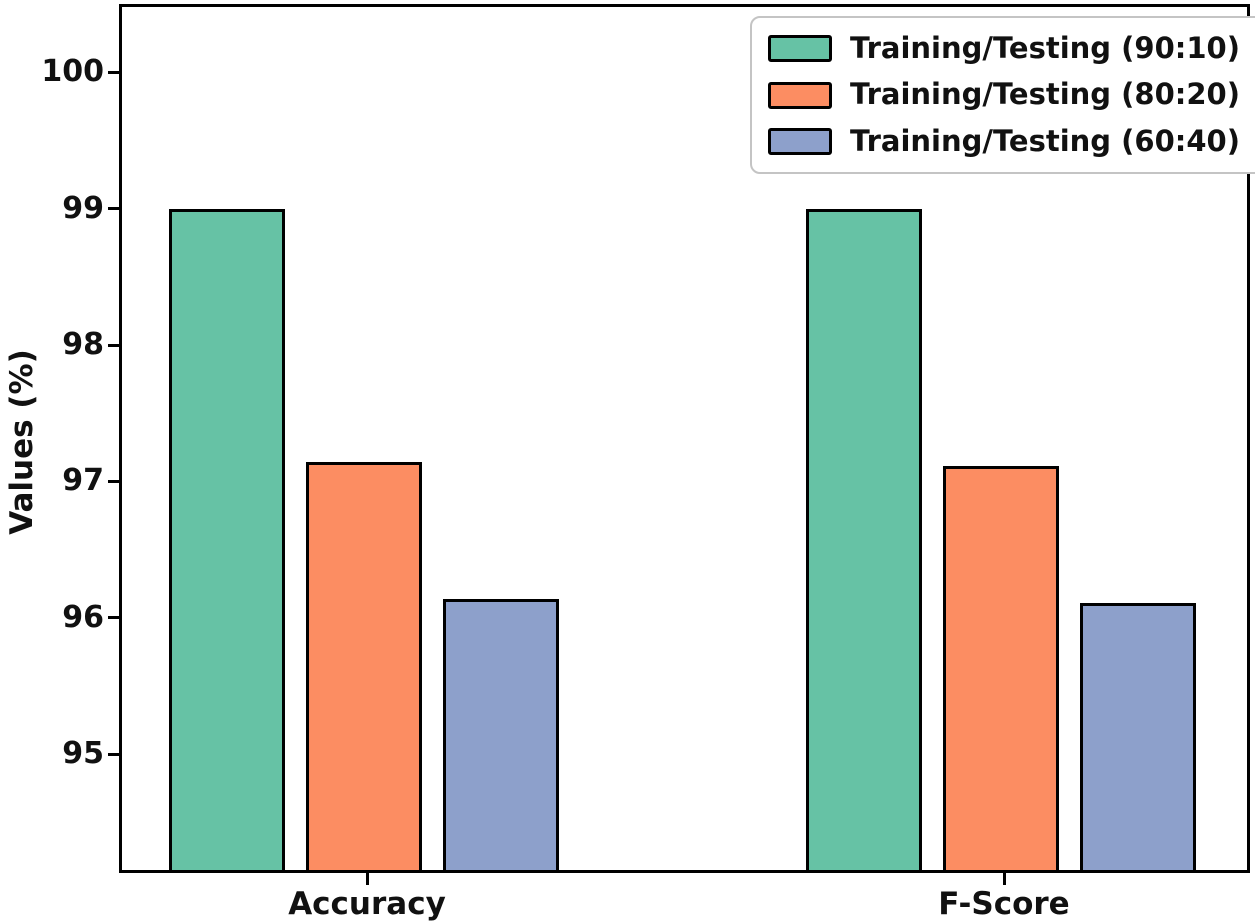 This screenshot has height=924, width=1255. I want to click on legend-label: Training/Testing (80:20), so click(1045, 94).